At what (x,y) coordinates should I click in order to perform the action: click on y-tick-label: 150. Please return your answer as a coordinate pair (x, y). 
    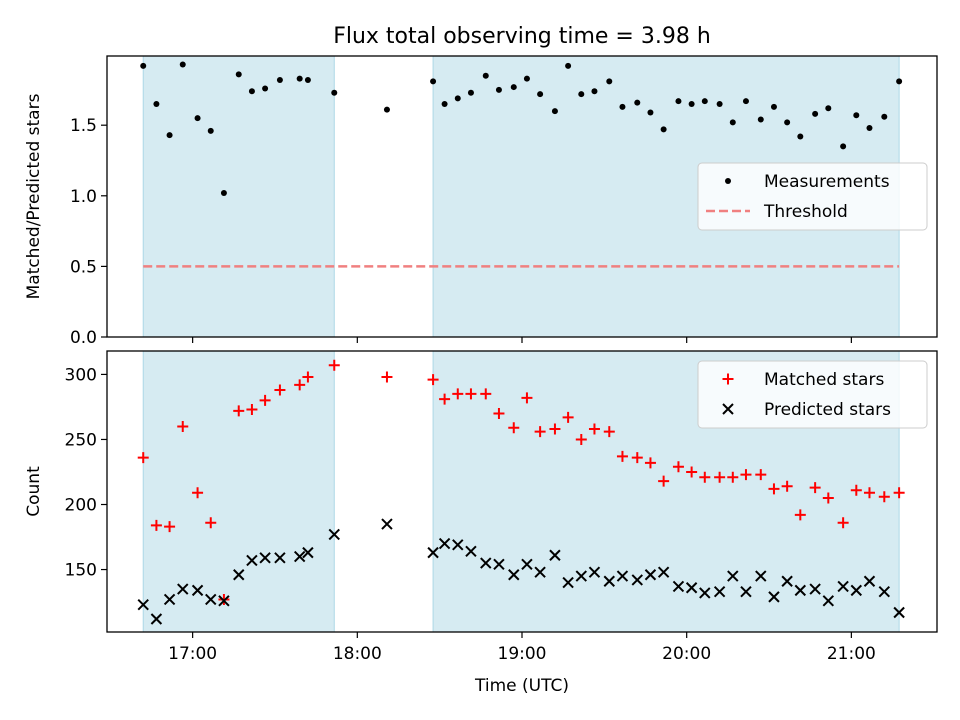
    Looking at the image, I should click on (81, 571).